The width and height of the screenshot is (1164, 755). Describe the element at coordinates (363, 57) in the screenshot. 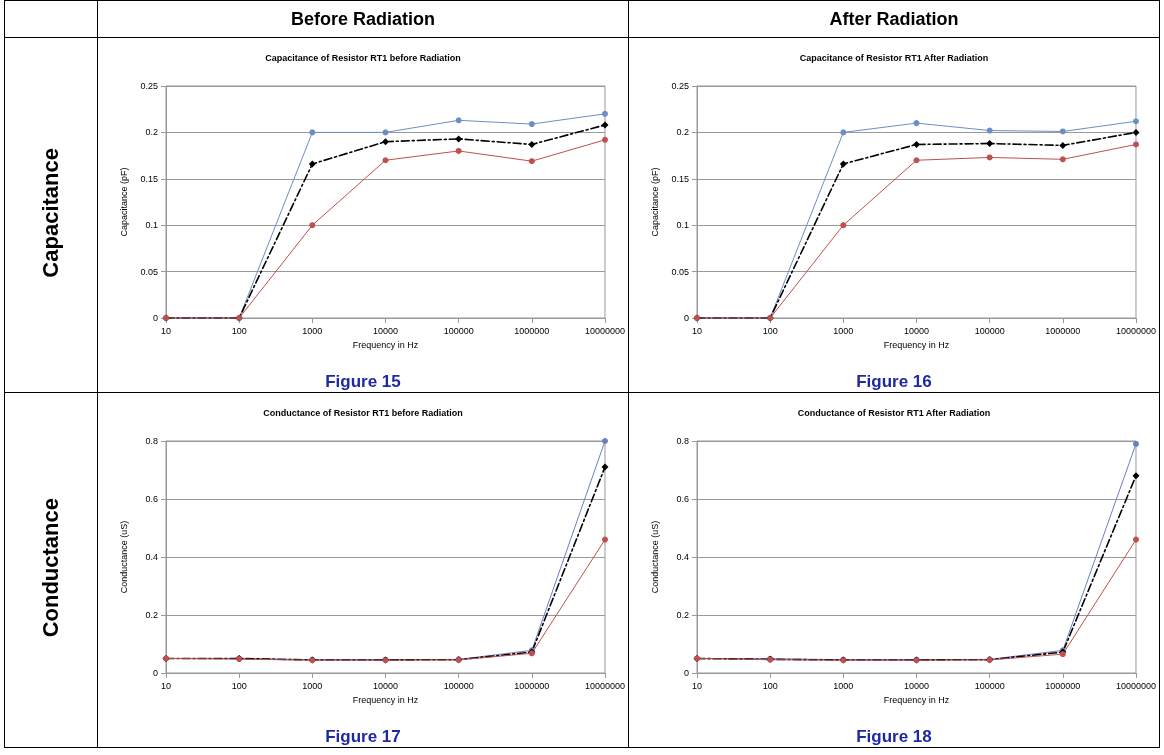

I see `chart-title: Capacitance of Resistor RT1 before Radiation` at that location.